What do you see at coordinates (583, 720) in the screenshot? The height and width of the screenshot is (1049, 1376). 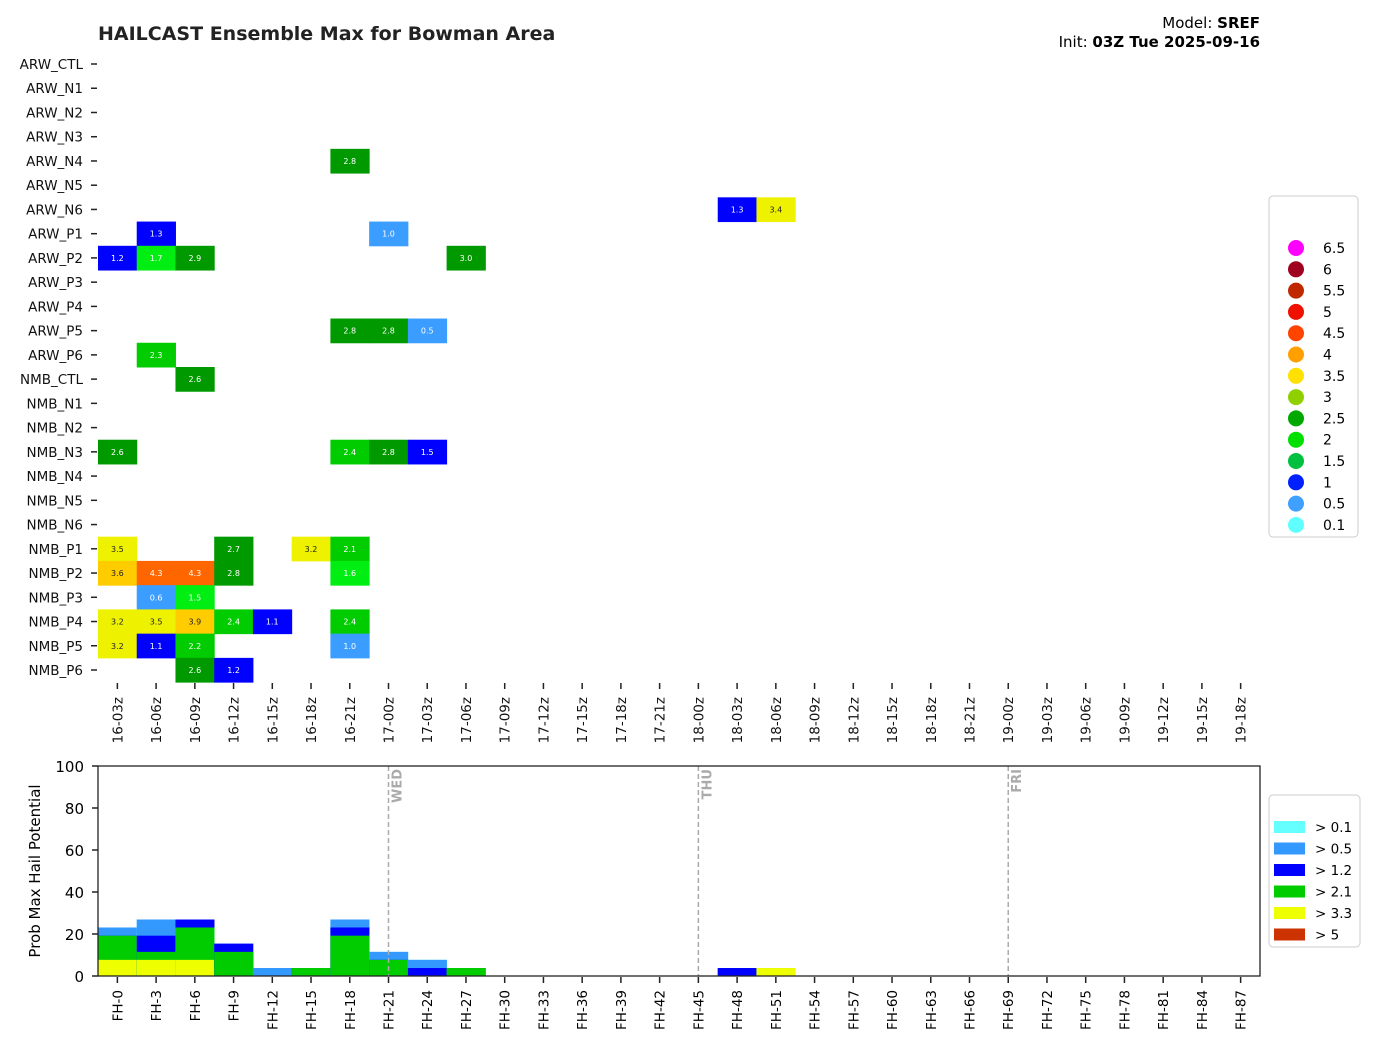 I see `column-label: 17-15z` at bounding box center [583, 720].